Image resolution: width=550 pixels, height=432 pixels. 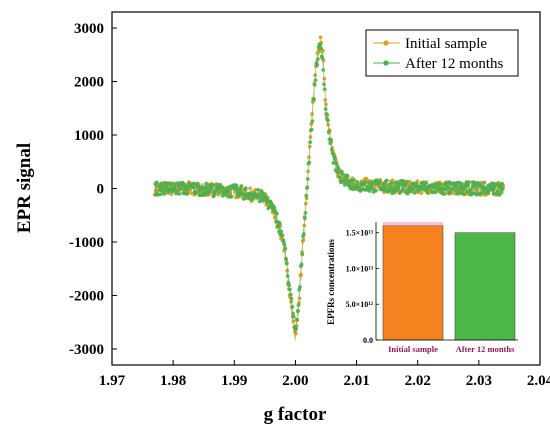 What do you see at coordinates (360, 304) in the screenshot?
I see `inset-y-tick-label: 5.0×10¹²` at bounding box center [360, 304].